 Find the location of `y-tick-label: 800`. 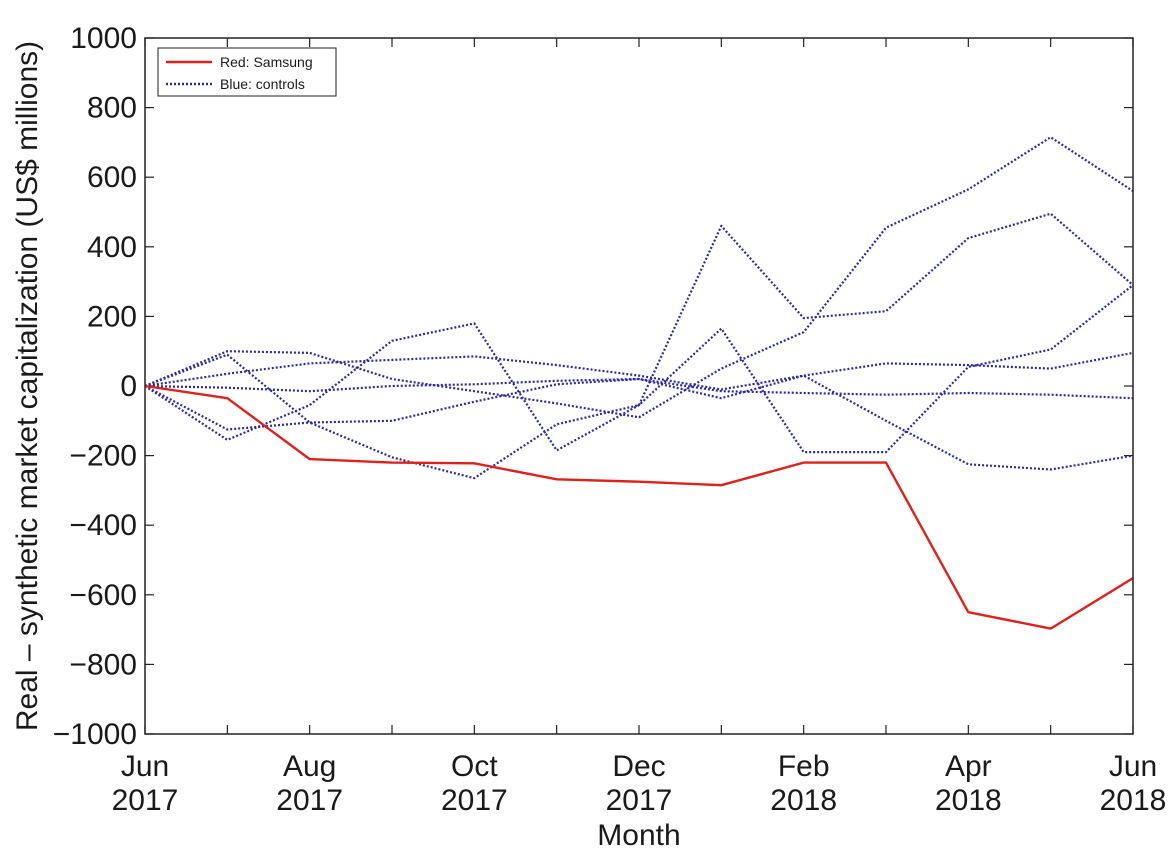

y-tick-label: 800 is located at coordinates (112, 108).